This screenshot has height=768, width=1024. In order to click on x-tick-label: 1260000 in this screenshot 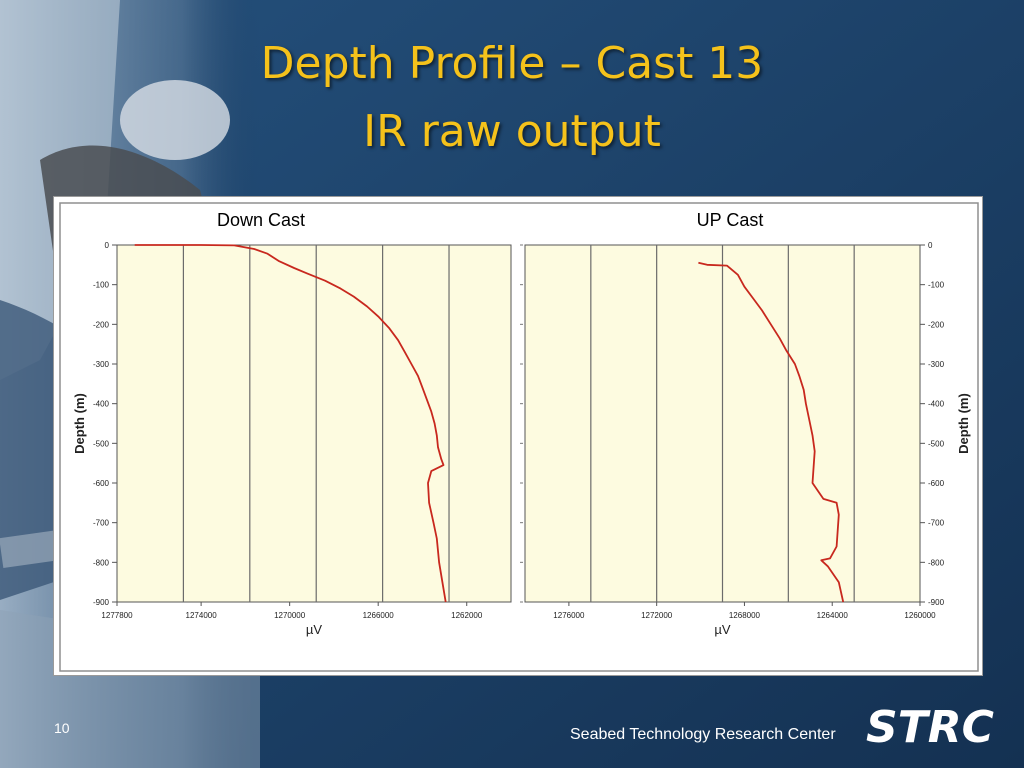, I will do `click(920, 615)`.